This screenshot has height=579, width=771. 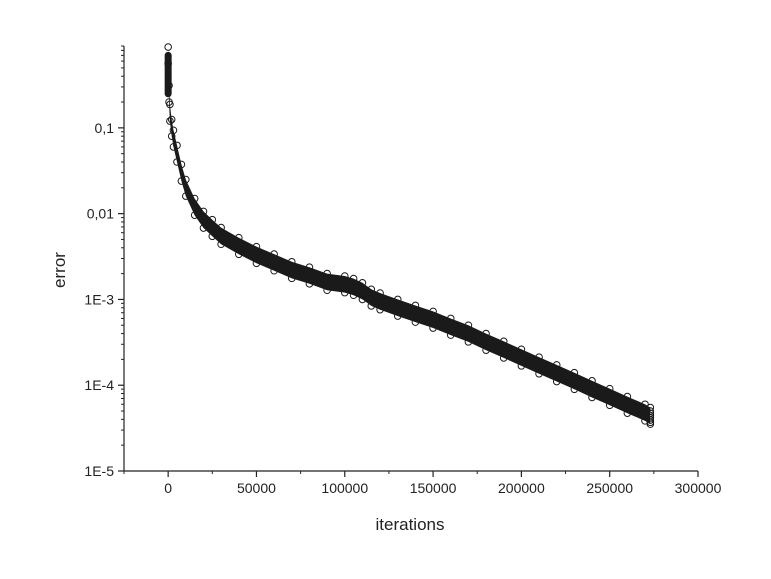 What do you see at coordinates (344, 488) in the screenshot?
I see `x-tick-label: 100000` at bounding box center [344, 488].